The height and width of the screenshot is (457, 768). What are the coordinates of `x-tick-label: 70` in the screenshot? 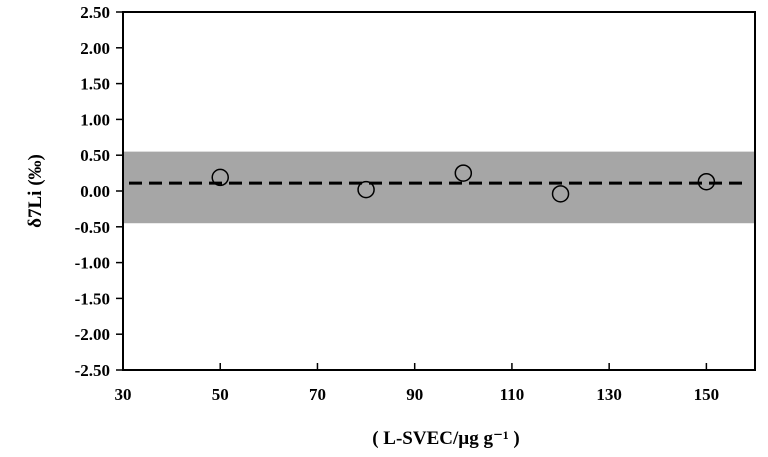 It's located at (317, 394).